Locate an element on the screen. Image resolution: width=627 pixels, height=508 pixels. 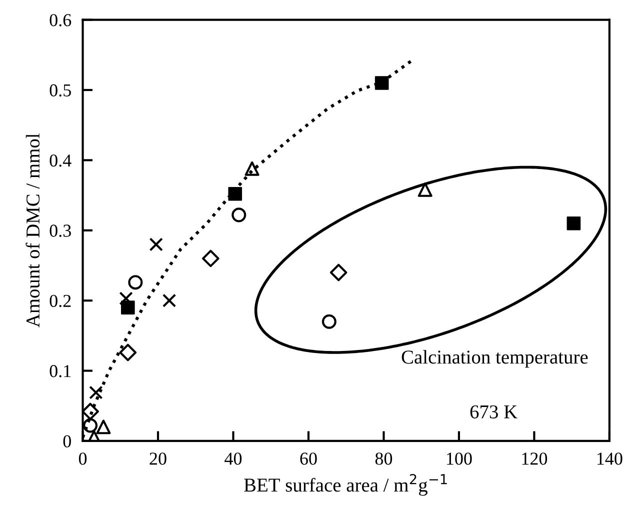
x-tick-label: 0 is located at coordinates (82, 458).